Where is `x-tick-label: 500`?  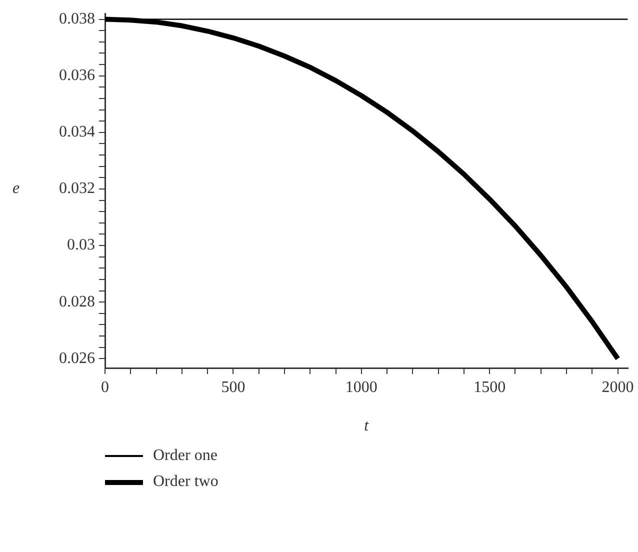 x-tick-label: 500 is located at coordinates (233, 387).